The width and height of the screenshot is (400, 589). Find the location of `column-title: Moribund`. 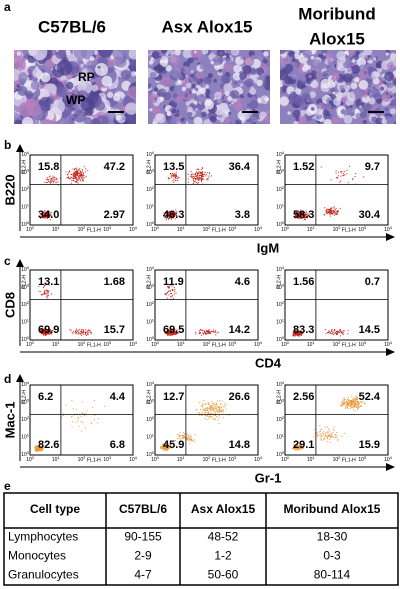

column-title: Moribund is located at coordinates (336, 13).